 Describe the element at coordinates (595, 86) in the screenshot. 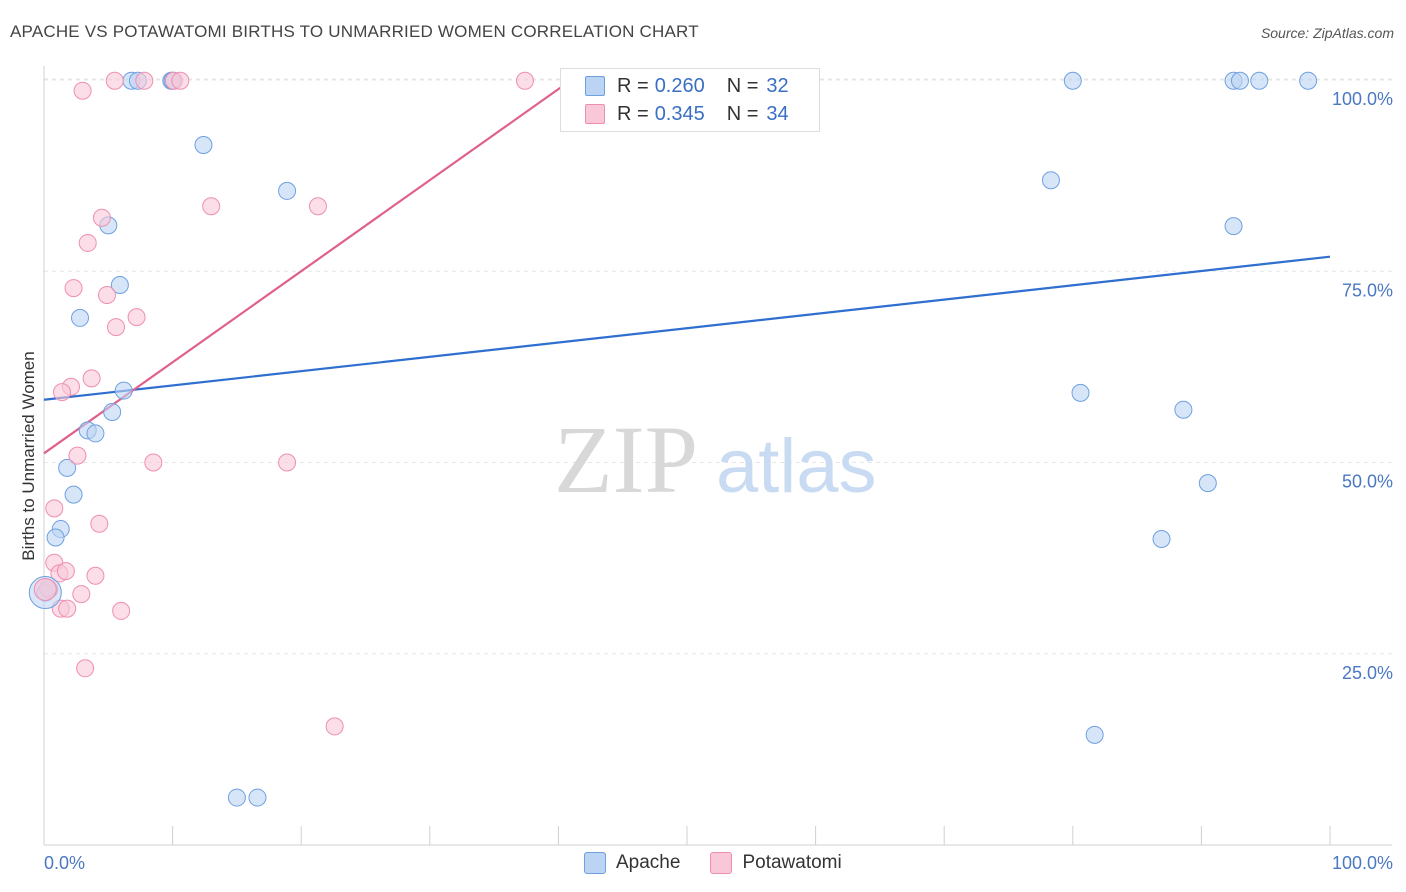

I see `apache-swatch` at that location.